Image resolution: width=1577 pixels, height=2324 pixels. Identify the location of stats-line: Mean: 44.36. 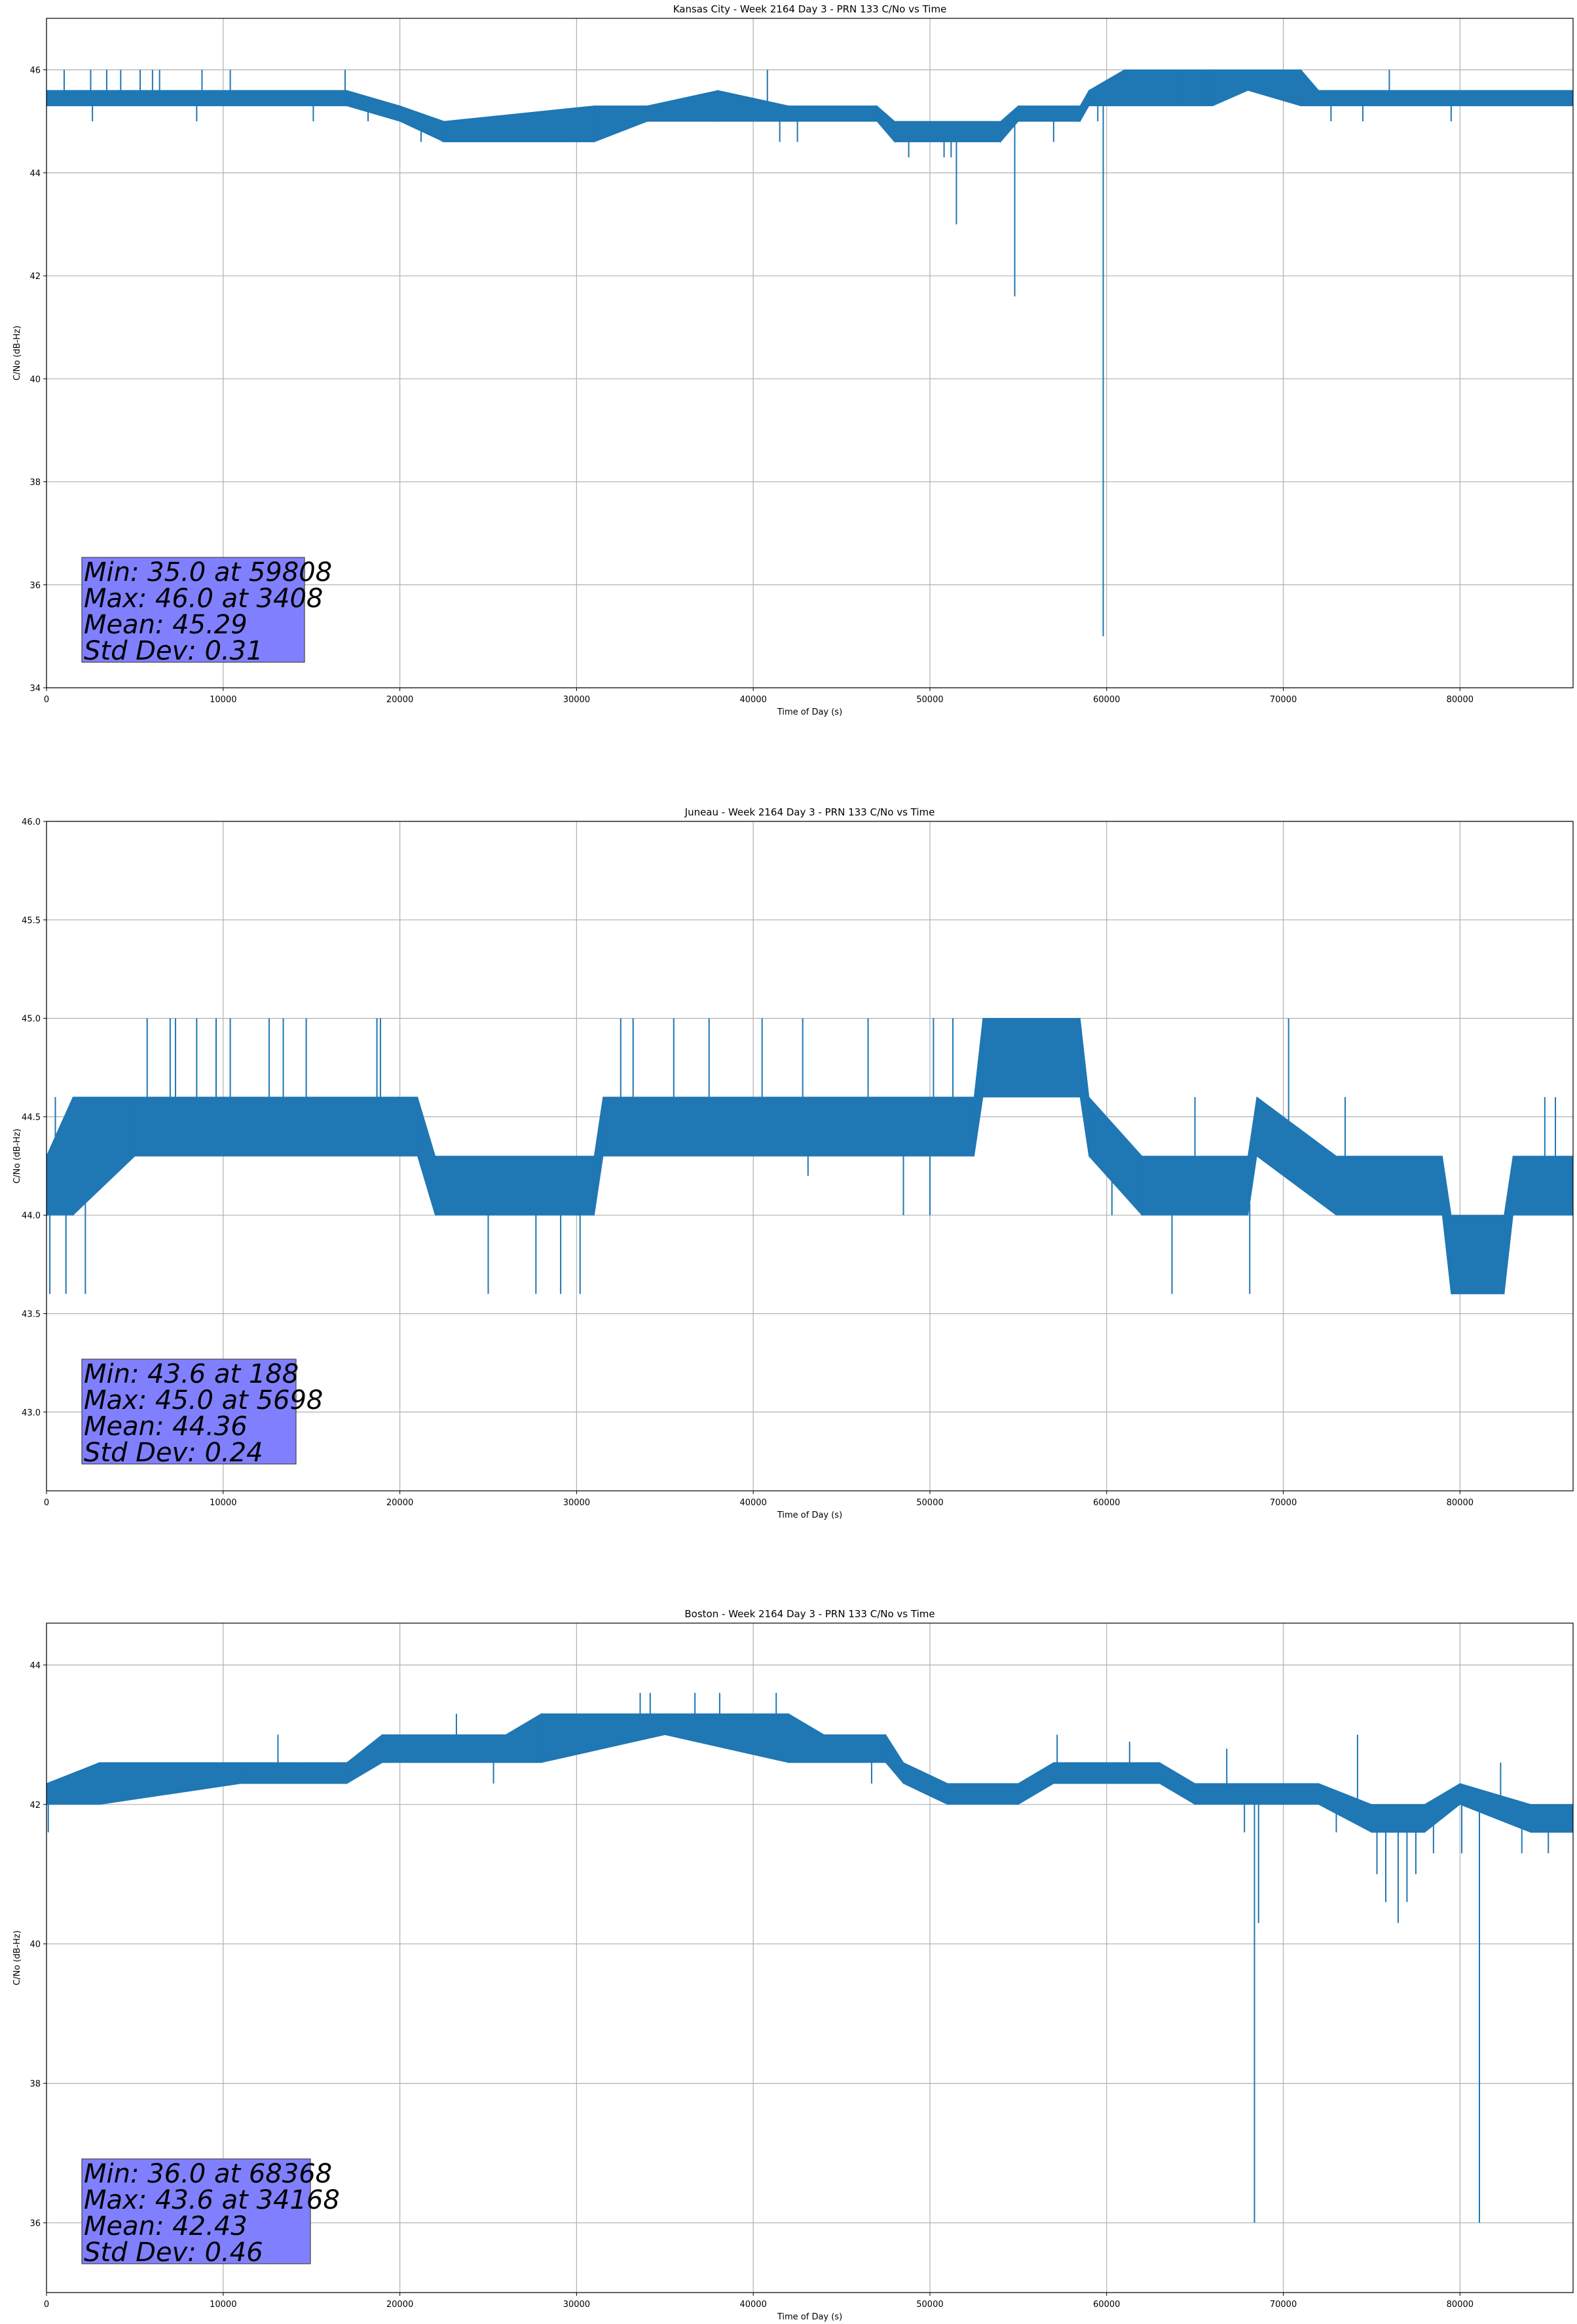
(166, 1427).